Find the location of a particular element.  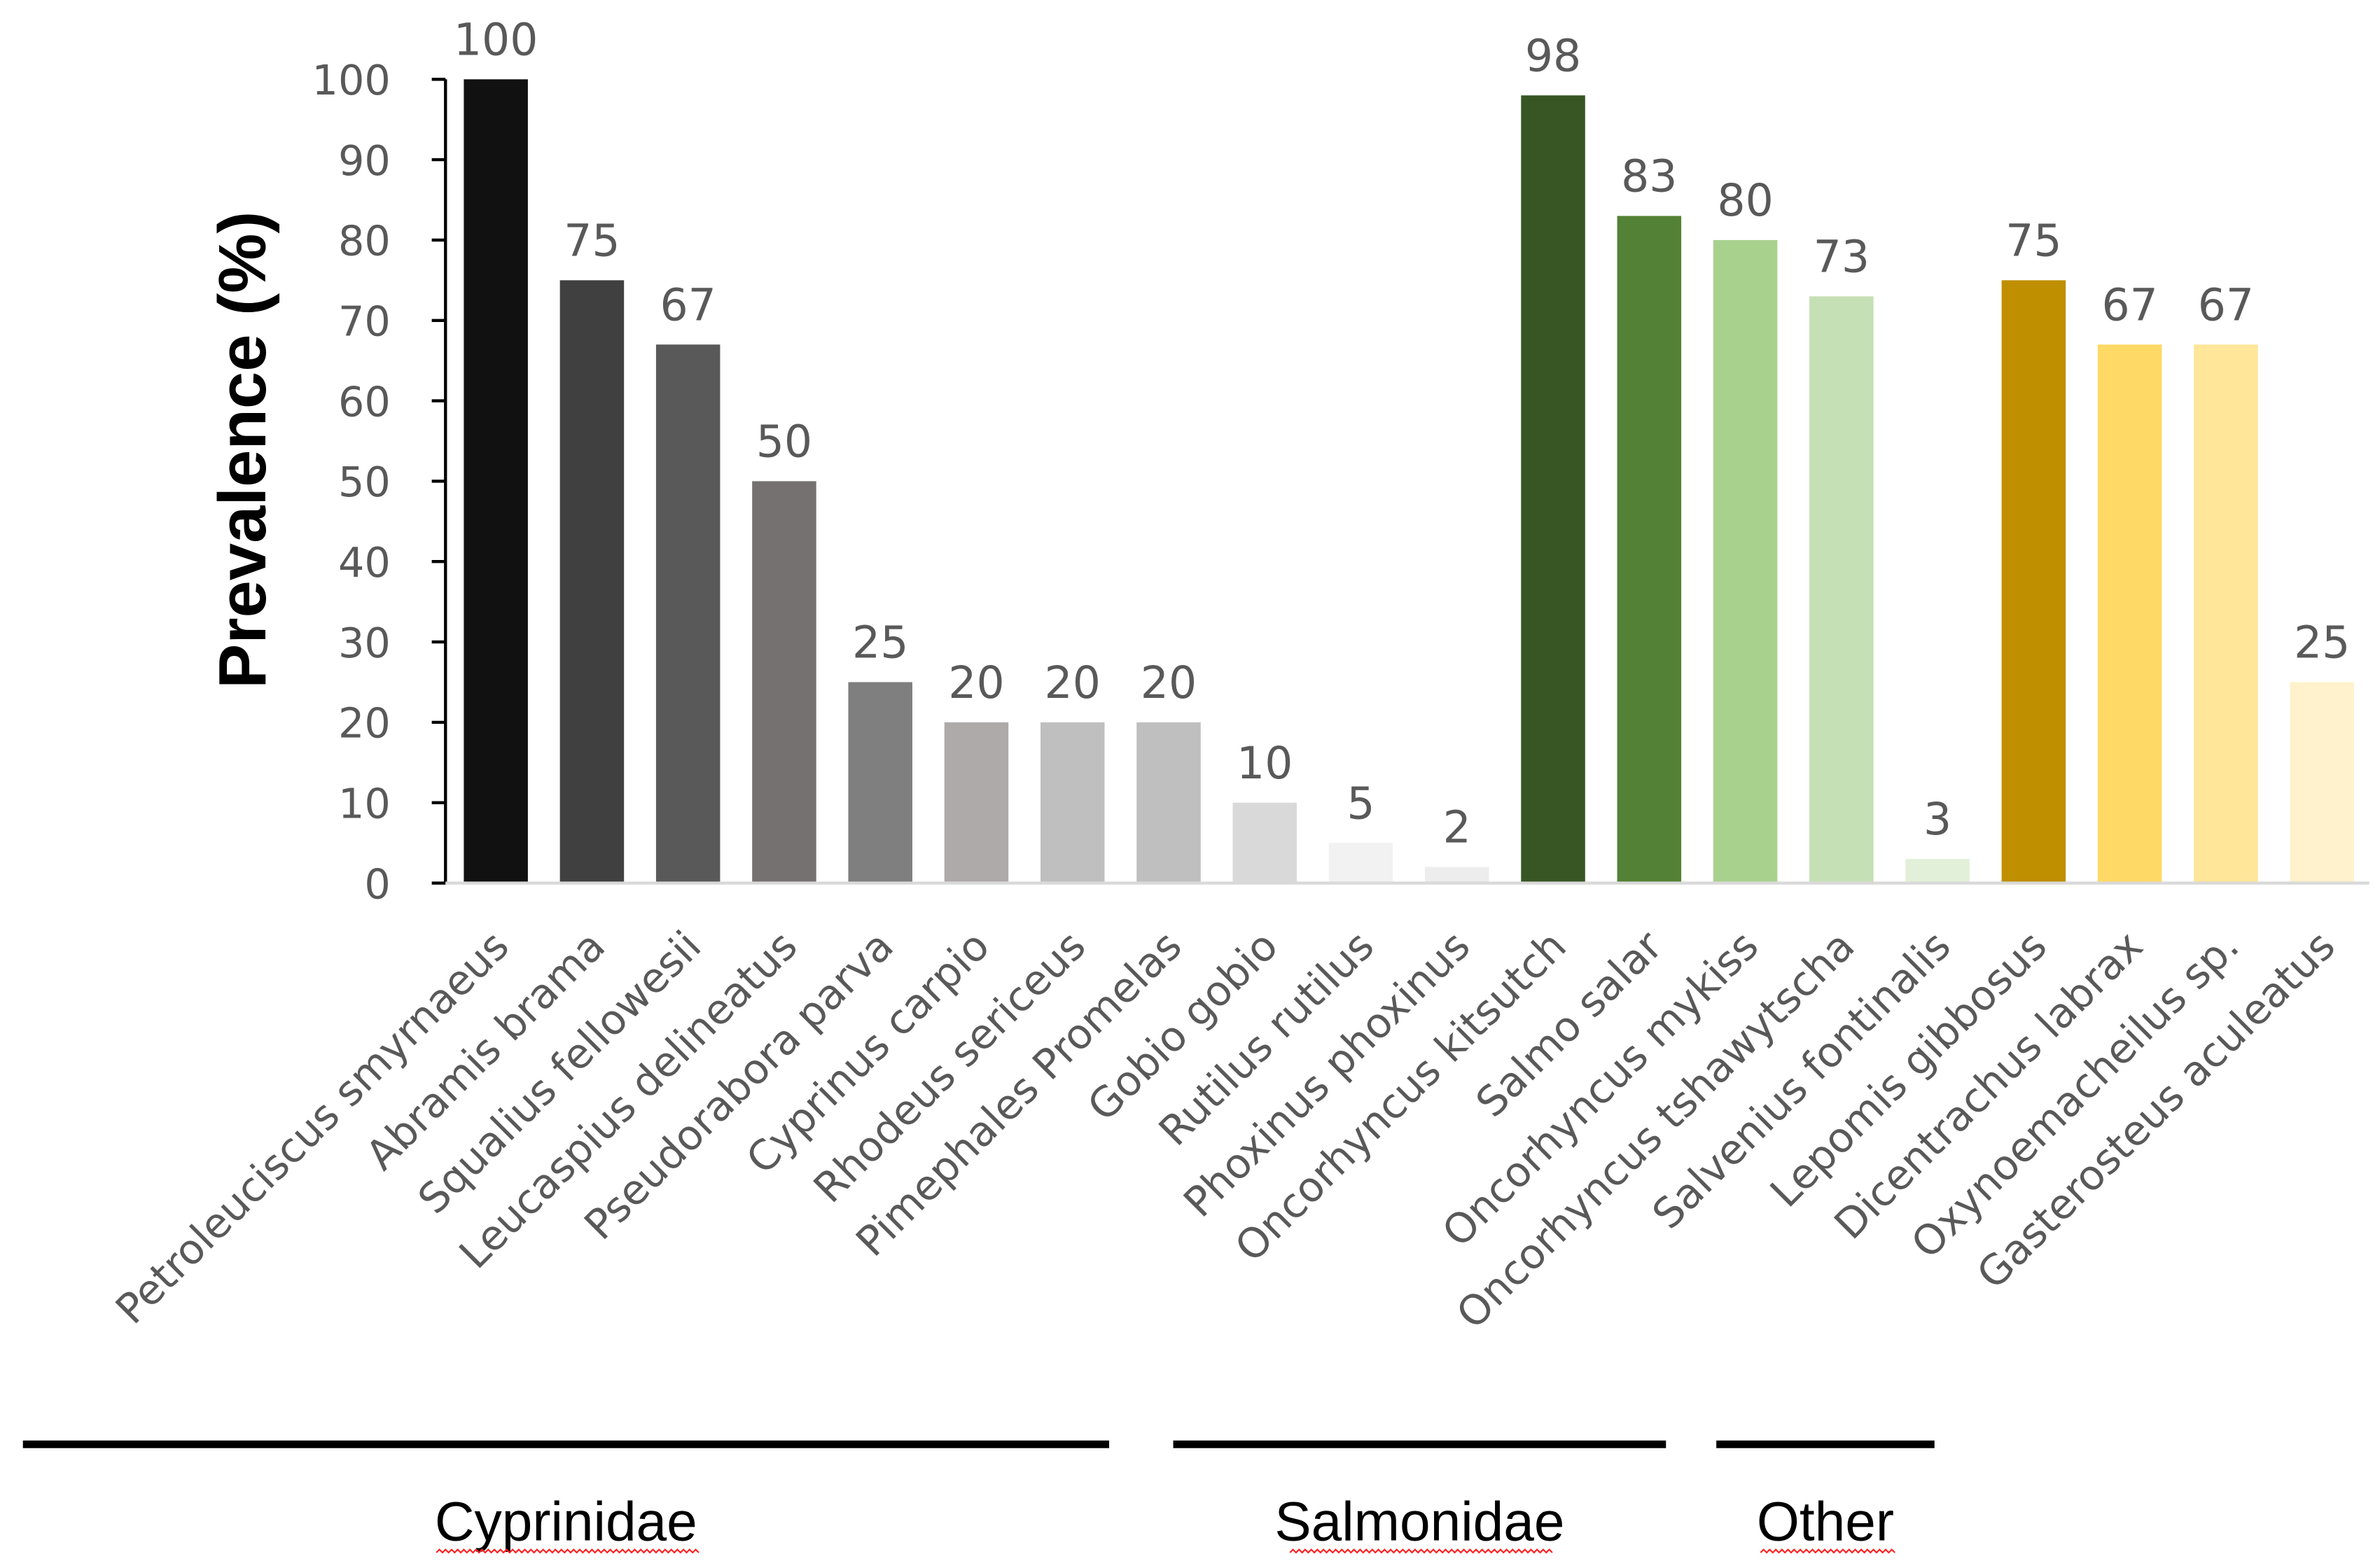

group-label: Cyprinidae is located at coordinates (566, 1522).